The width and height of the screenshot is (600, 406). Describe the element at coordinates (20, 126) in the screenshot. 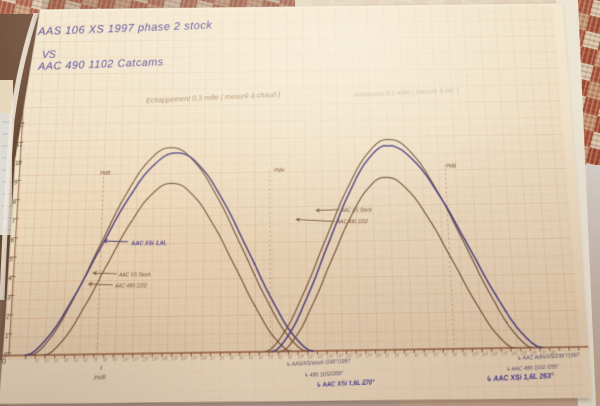

I see `svg-text: 12` at that location.